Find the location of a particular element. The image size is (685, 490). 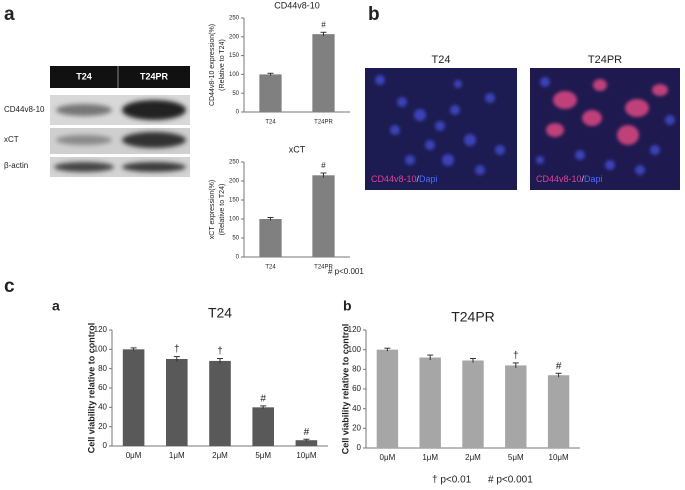

micrograph: T24 CD44v8-10/Dapi is located at coordinates (441, 122).